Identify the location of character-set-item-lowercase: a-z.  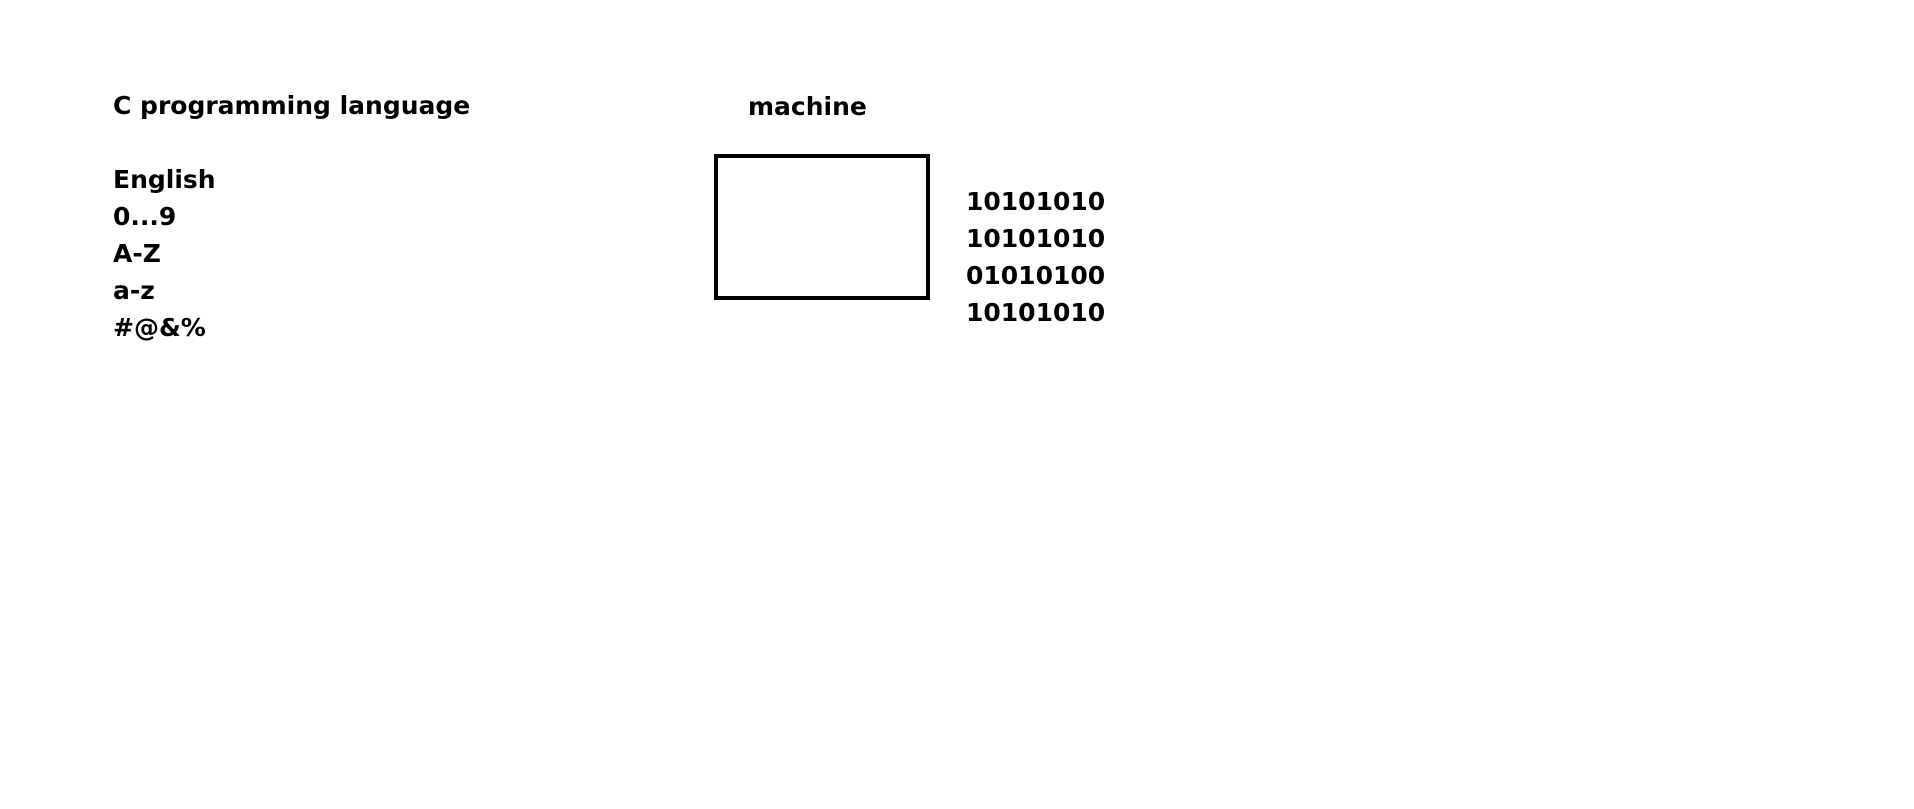
(134, 290).